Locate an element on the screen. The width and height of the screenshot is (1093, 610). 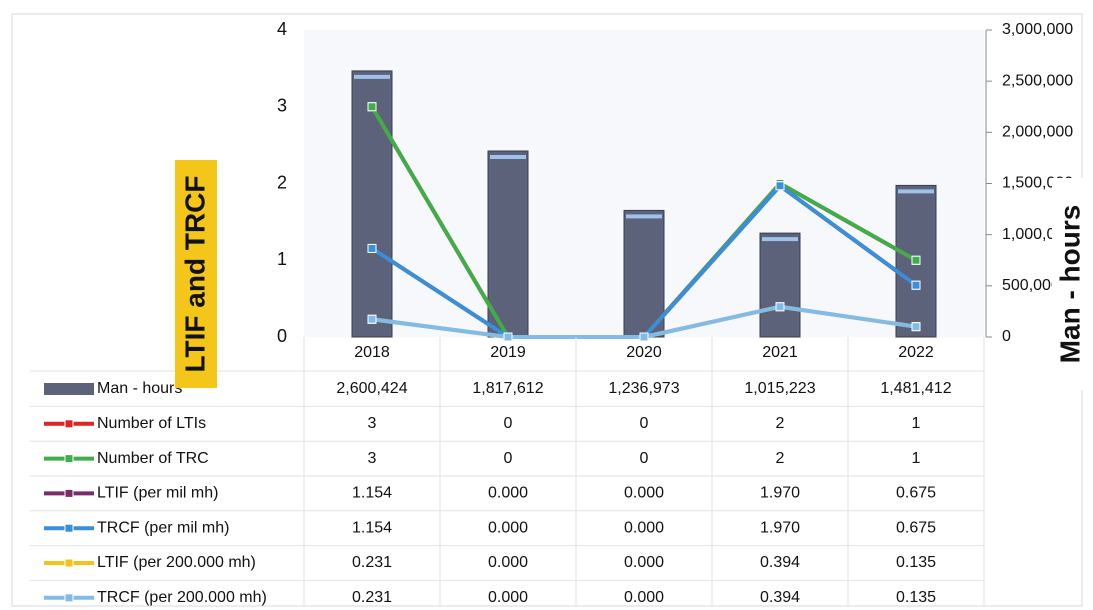
x-tick-label: 2021 is located at coordinates (780, 352).